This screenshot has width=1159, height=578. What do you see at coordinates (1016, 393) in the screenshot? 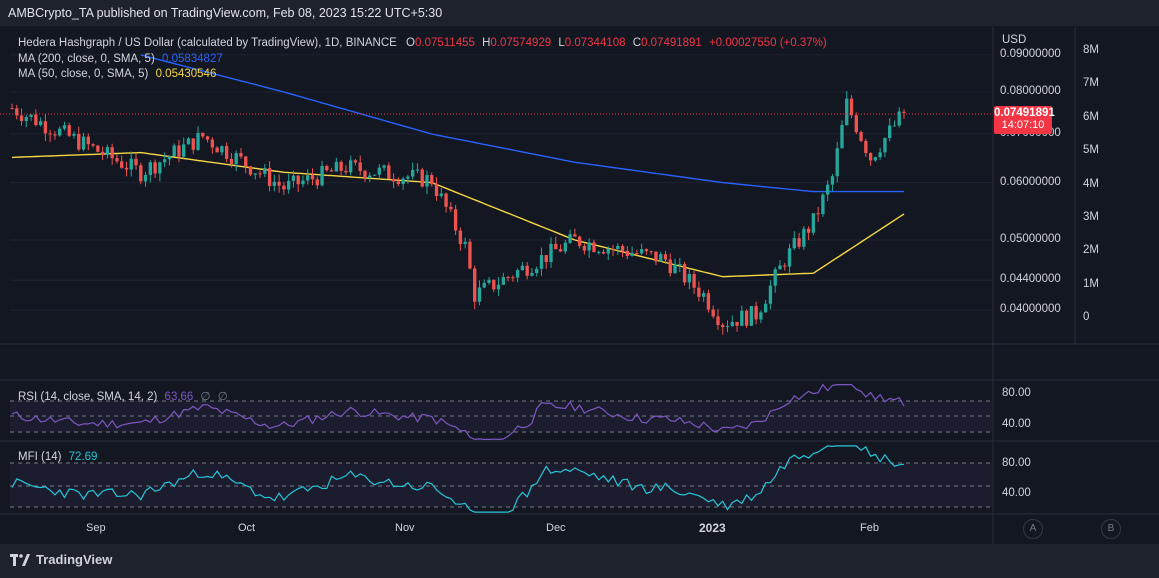
I see `rsi-level-80: 80.00` at bounding box center [1016, 393].